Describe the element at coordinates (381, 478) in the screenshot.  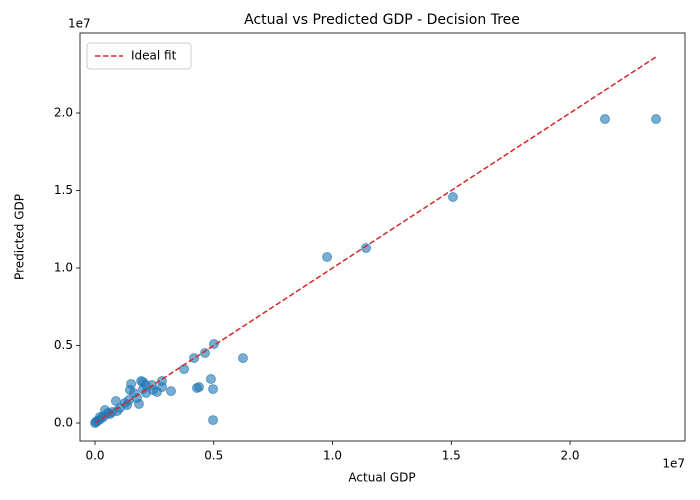
I see `x-axis-label: Actual GDP` at that location.